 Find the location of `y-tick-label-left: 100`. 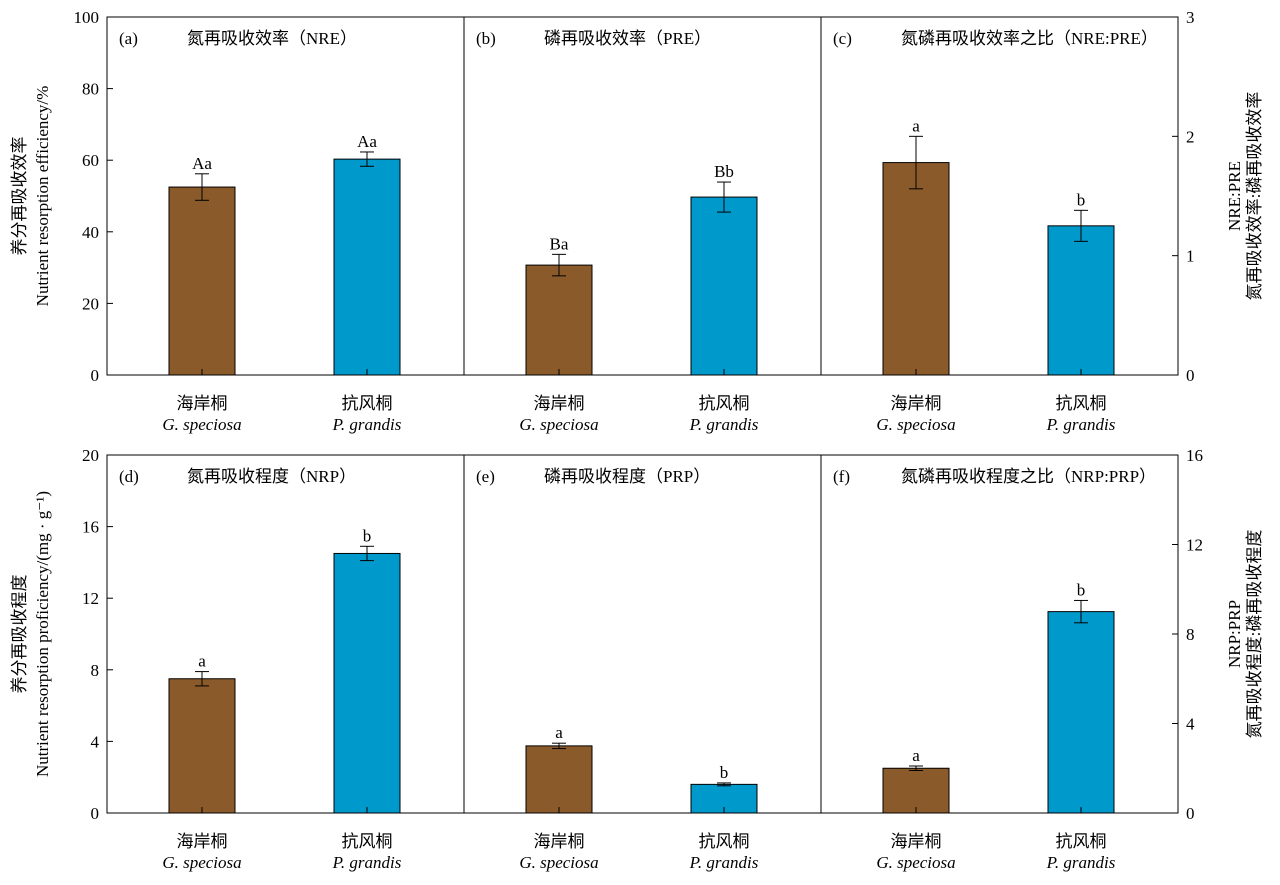

y-tick-label-left: 100 is located at coordinates (87, 17).